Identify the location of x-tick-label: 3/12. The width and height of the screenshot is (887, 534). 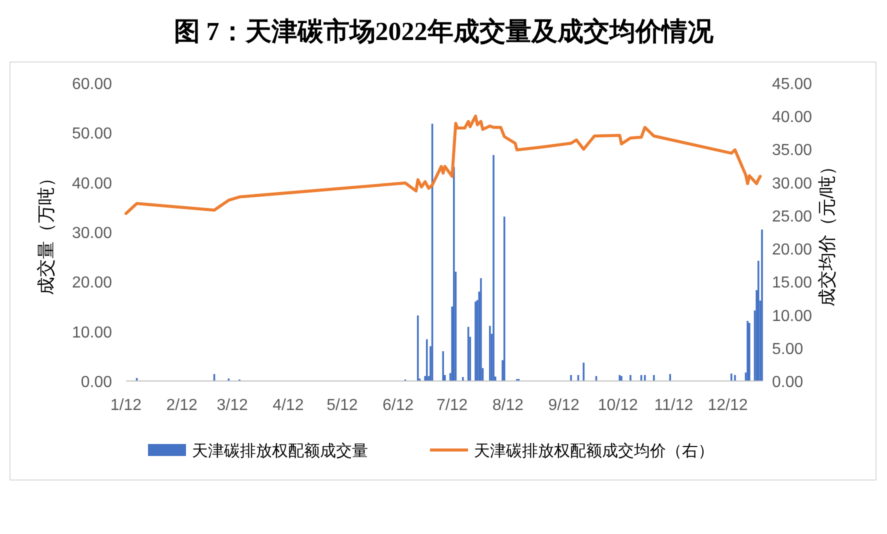
(232, 405).